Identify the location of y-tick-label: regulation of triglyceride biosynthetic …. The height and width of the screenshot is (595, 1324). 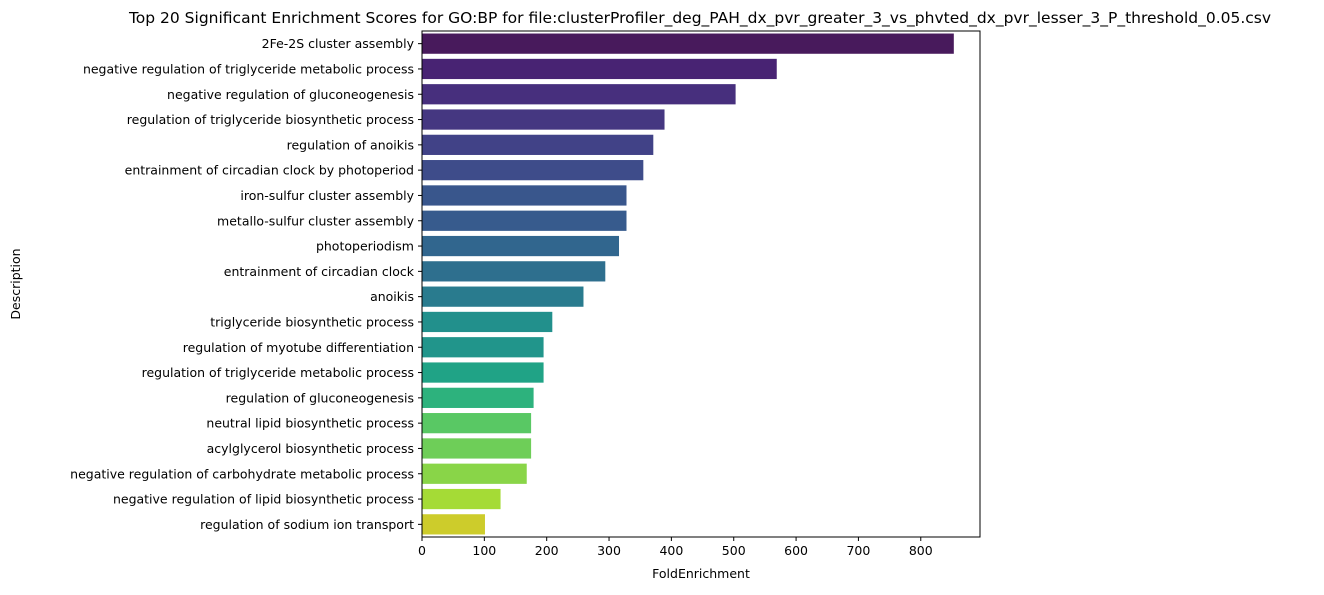
(270, 119).